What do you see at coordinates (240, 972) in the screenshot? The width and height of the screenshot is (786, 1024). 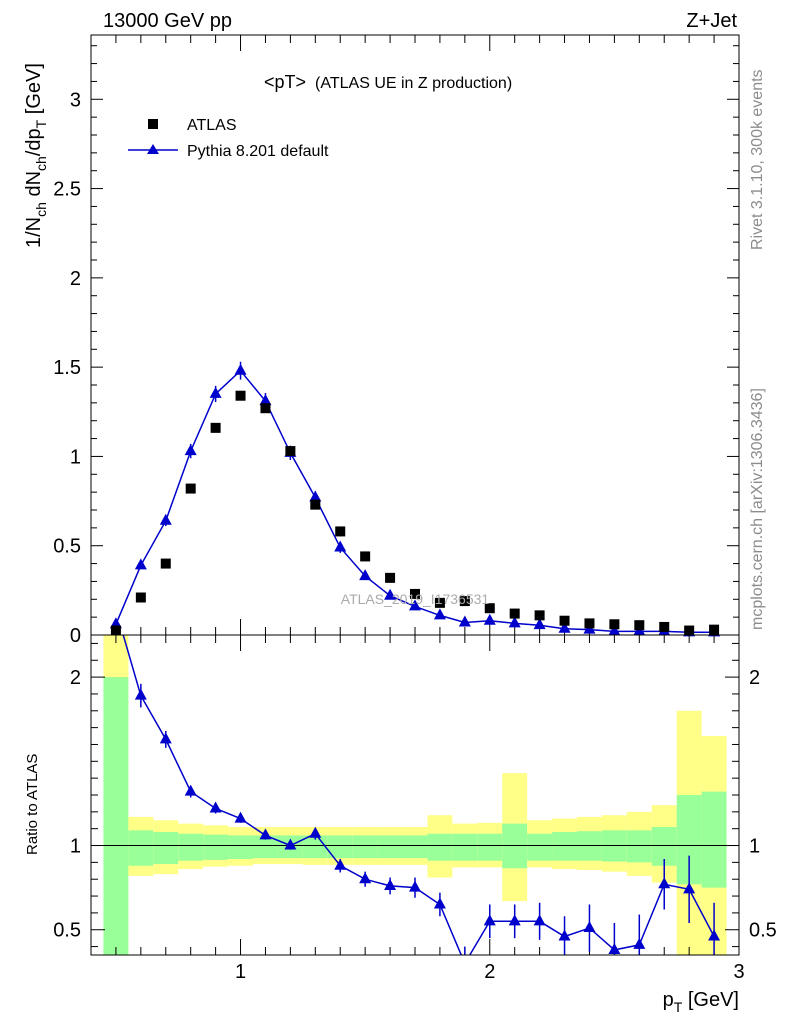 I see `x-tick-label: 1` at bounding box center [240, 972].